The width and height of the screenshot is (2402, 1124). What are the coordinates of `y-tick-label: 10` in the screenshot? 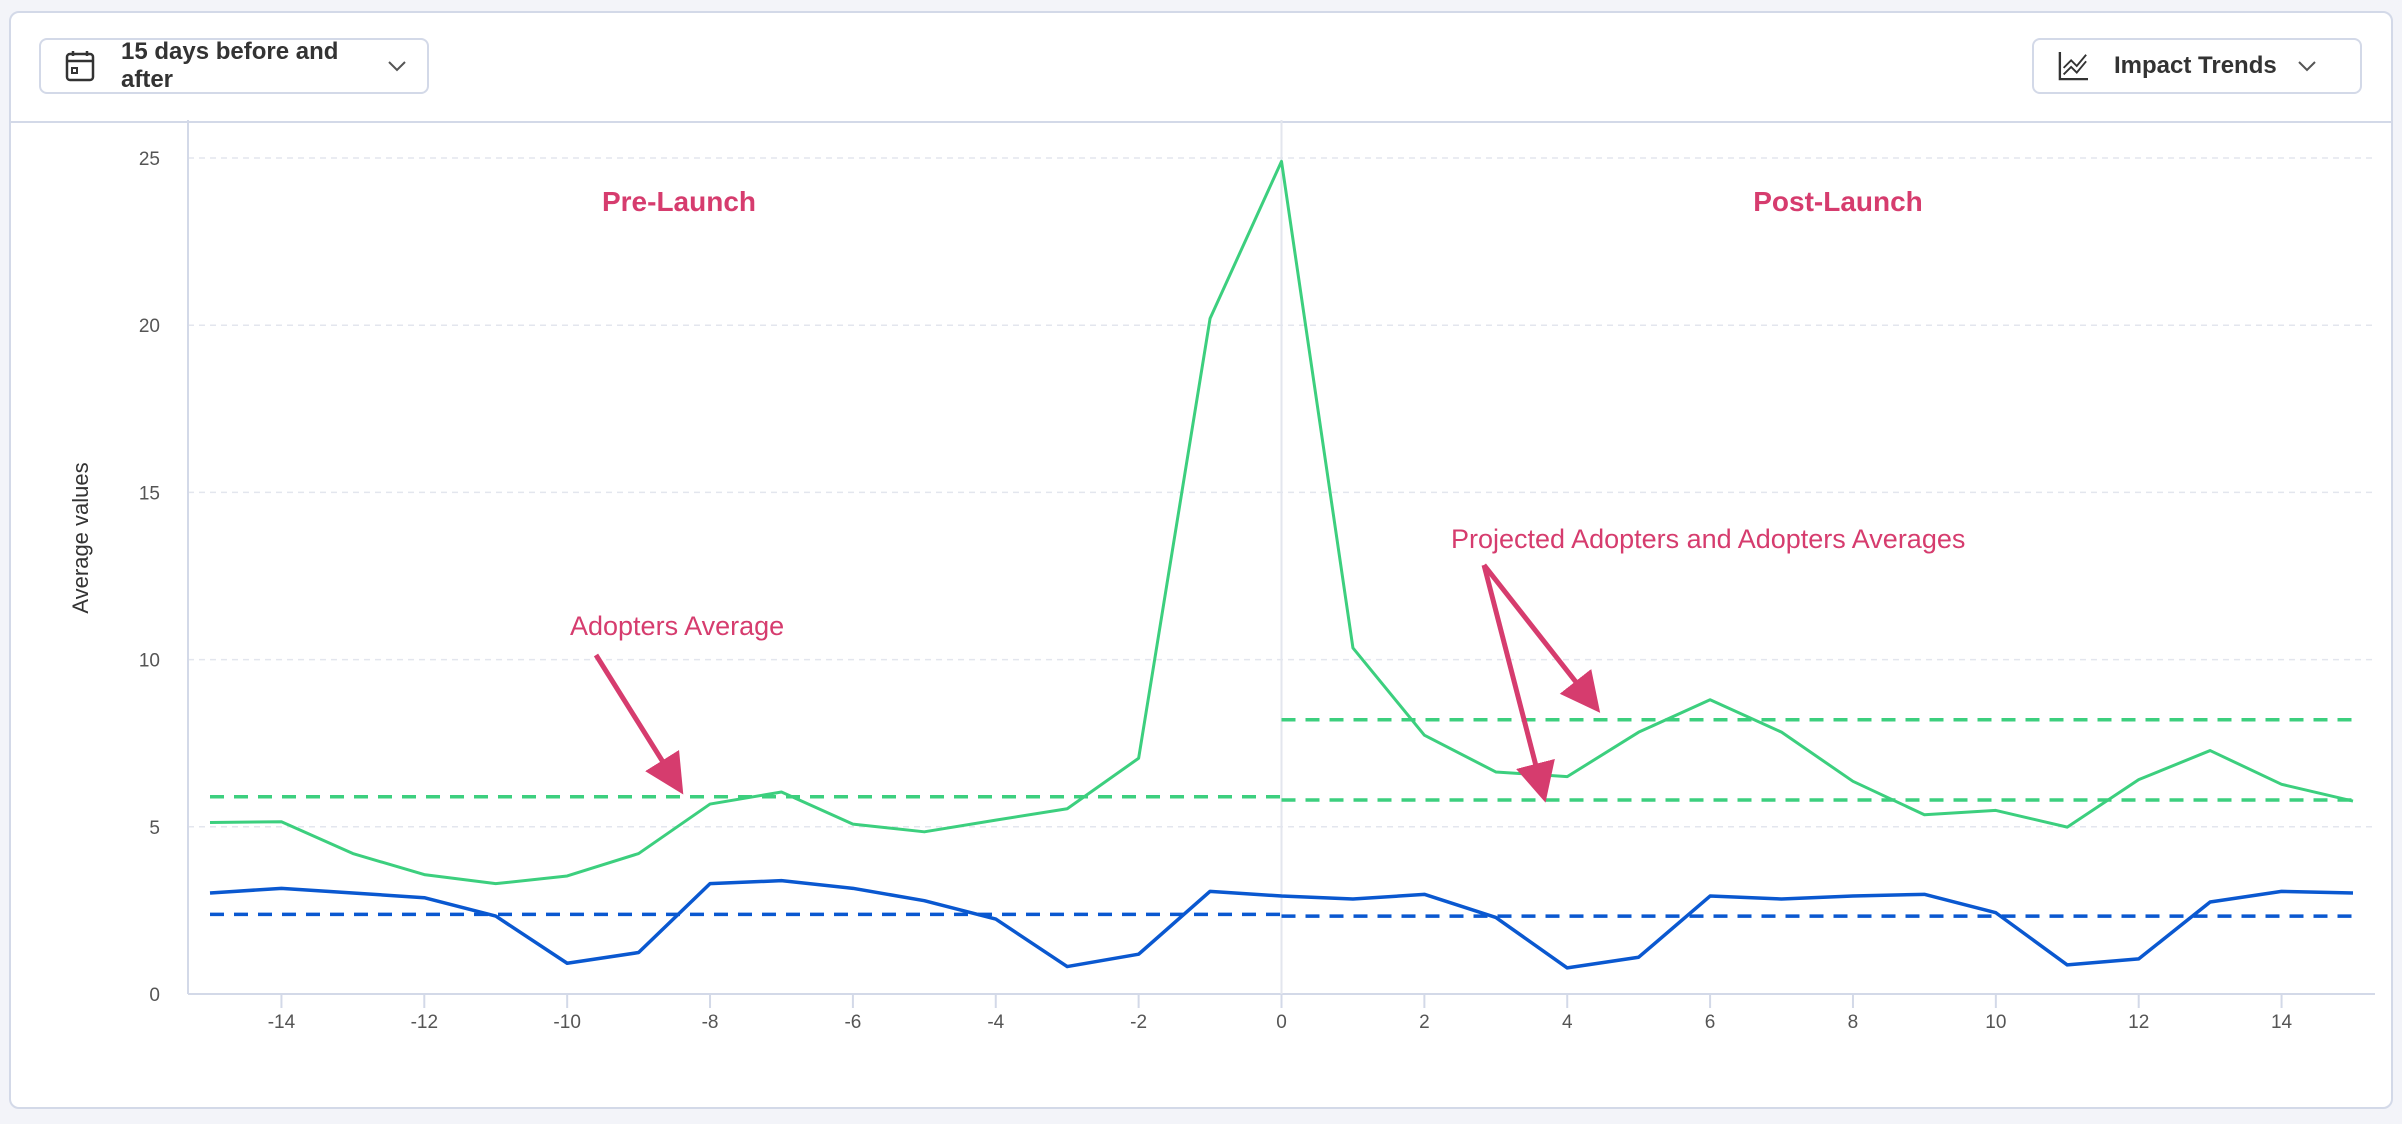 It's located at (149, 661).